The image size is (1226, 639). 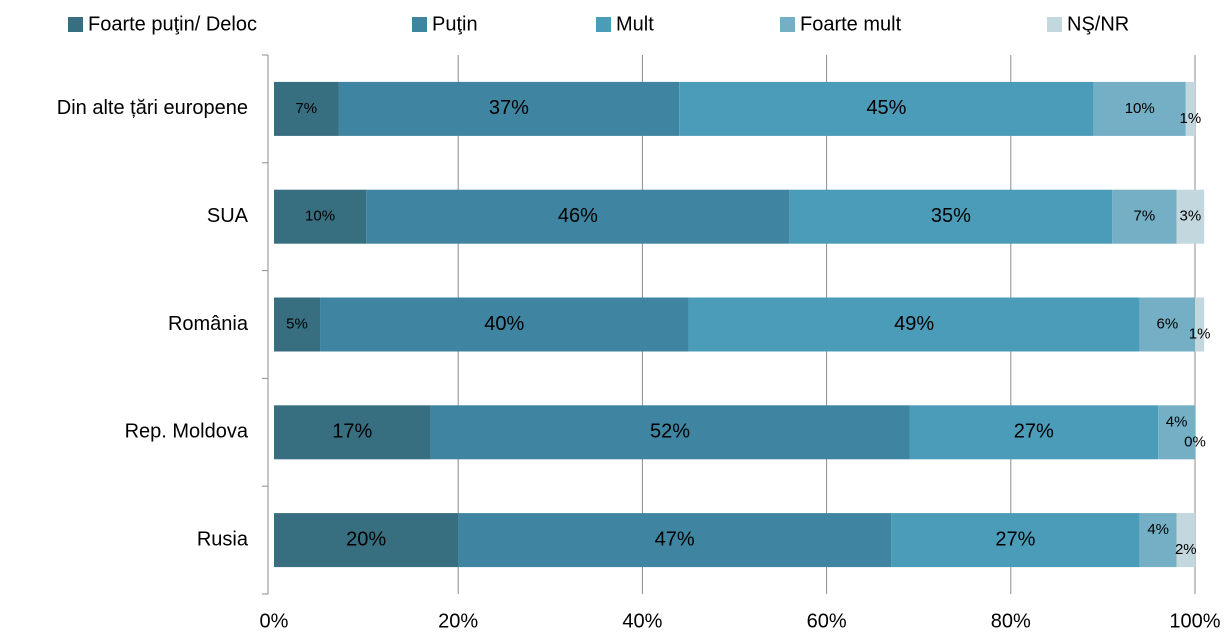 I want to click on y-tick-label: România, so click(x=208, y=324).